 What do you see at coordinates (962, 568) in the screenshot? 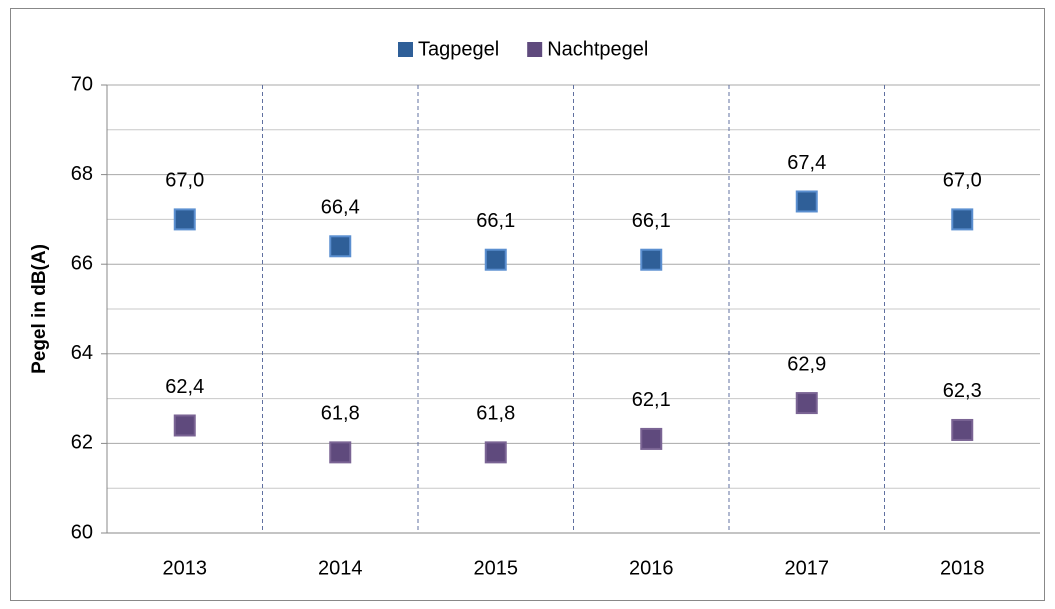
I see `x-tick-label: 2018` at bounding box center [962, 568].